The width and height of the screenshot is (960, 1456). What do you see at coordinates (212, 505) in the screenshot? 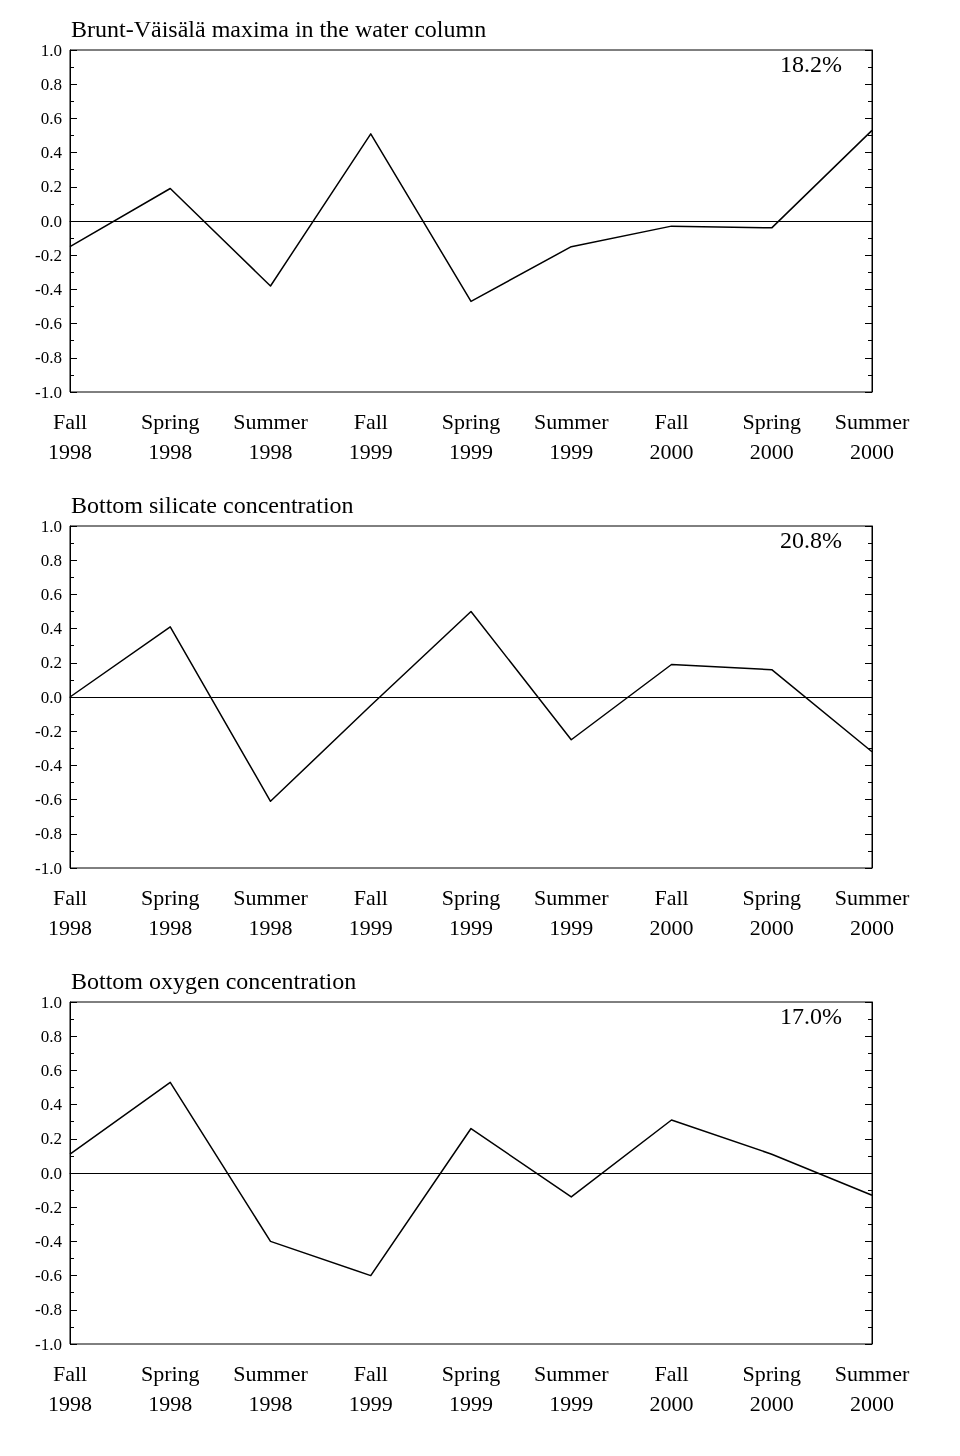
I see `chart-title: Bottom silicate concentration` at bounding box center [212, 505].